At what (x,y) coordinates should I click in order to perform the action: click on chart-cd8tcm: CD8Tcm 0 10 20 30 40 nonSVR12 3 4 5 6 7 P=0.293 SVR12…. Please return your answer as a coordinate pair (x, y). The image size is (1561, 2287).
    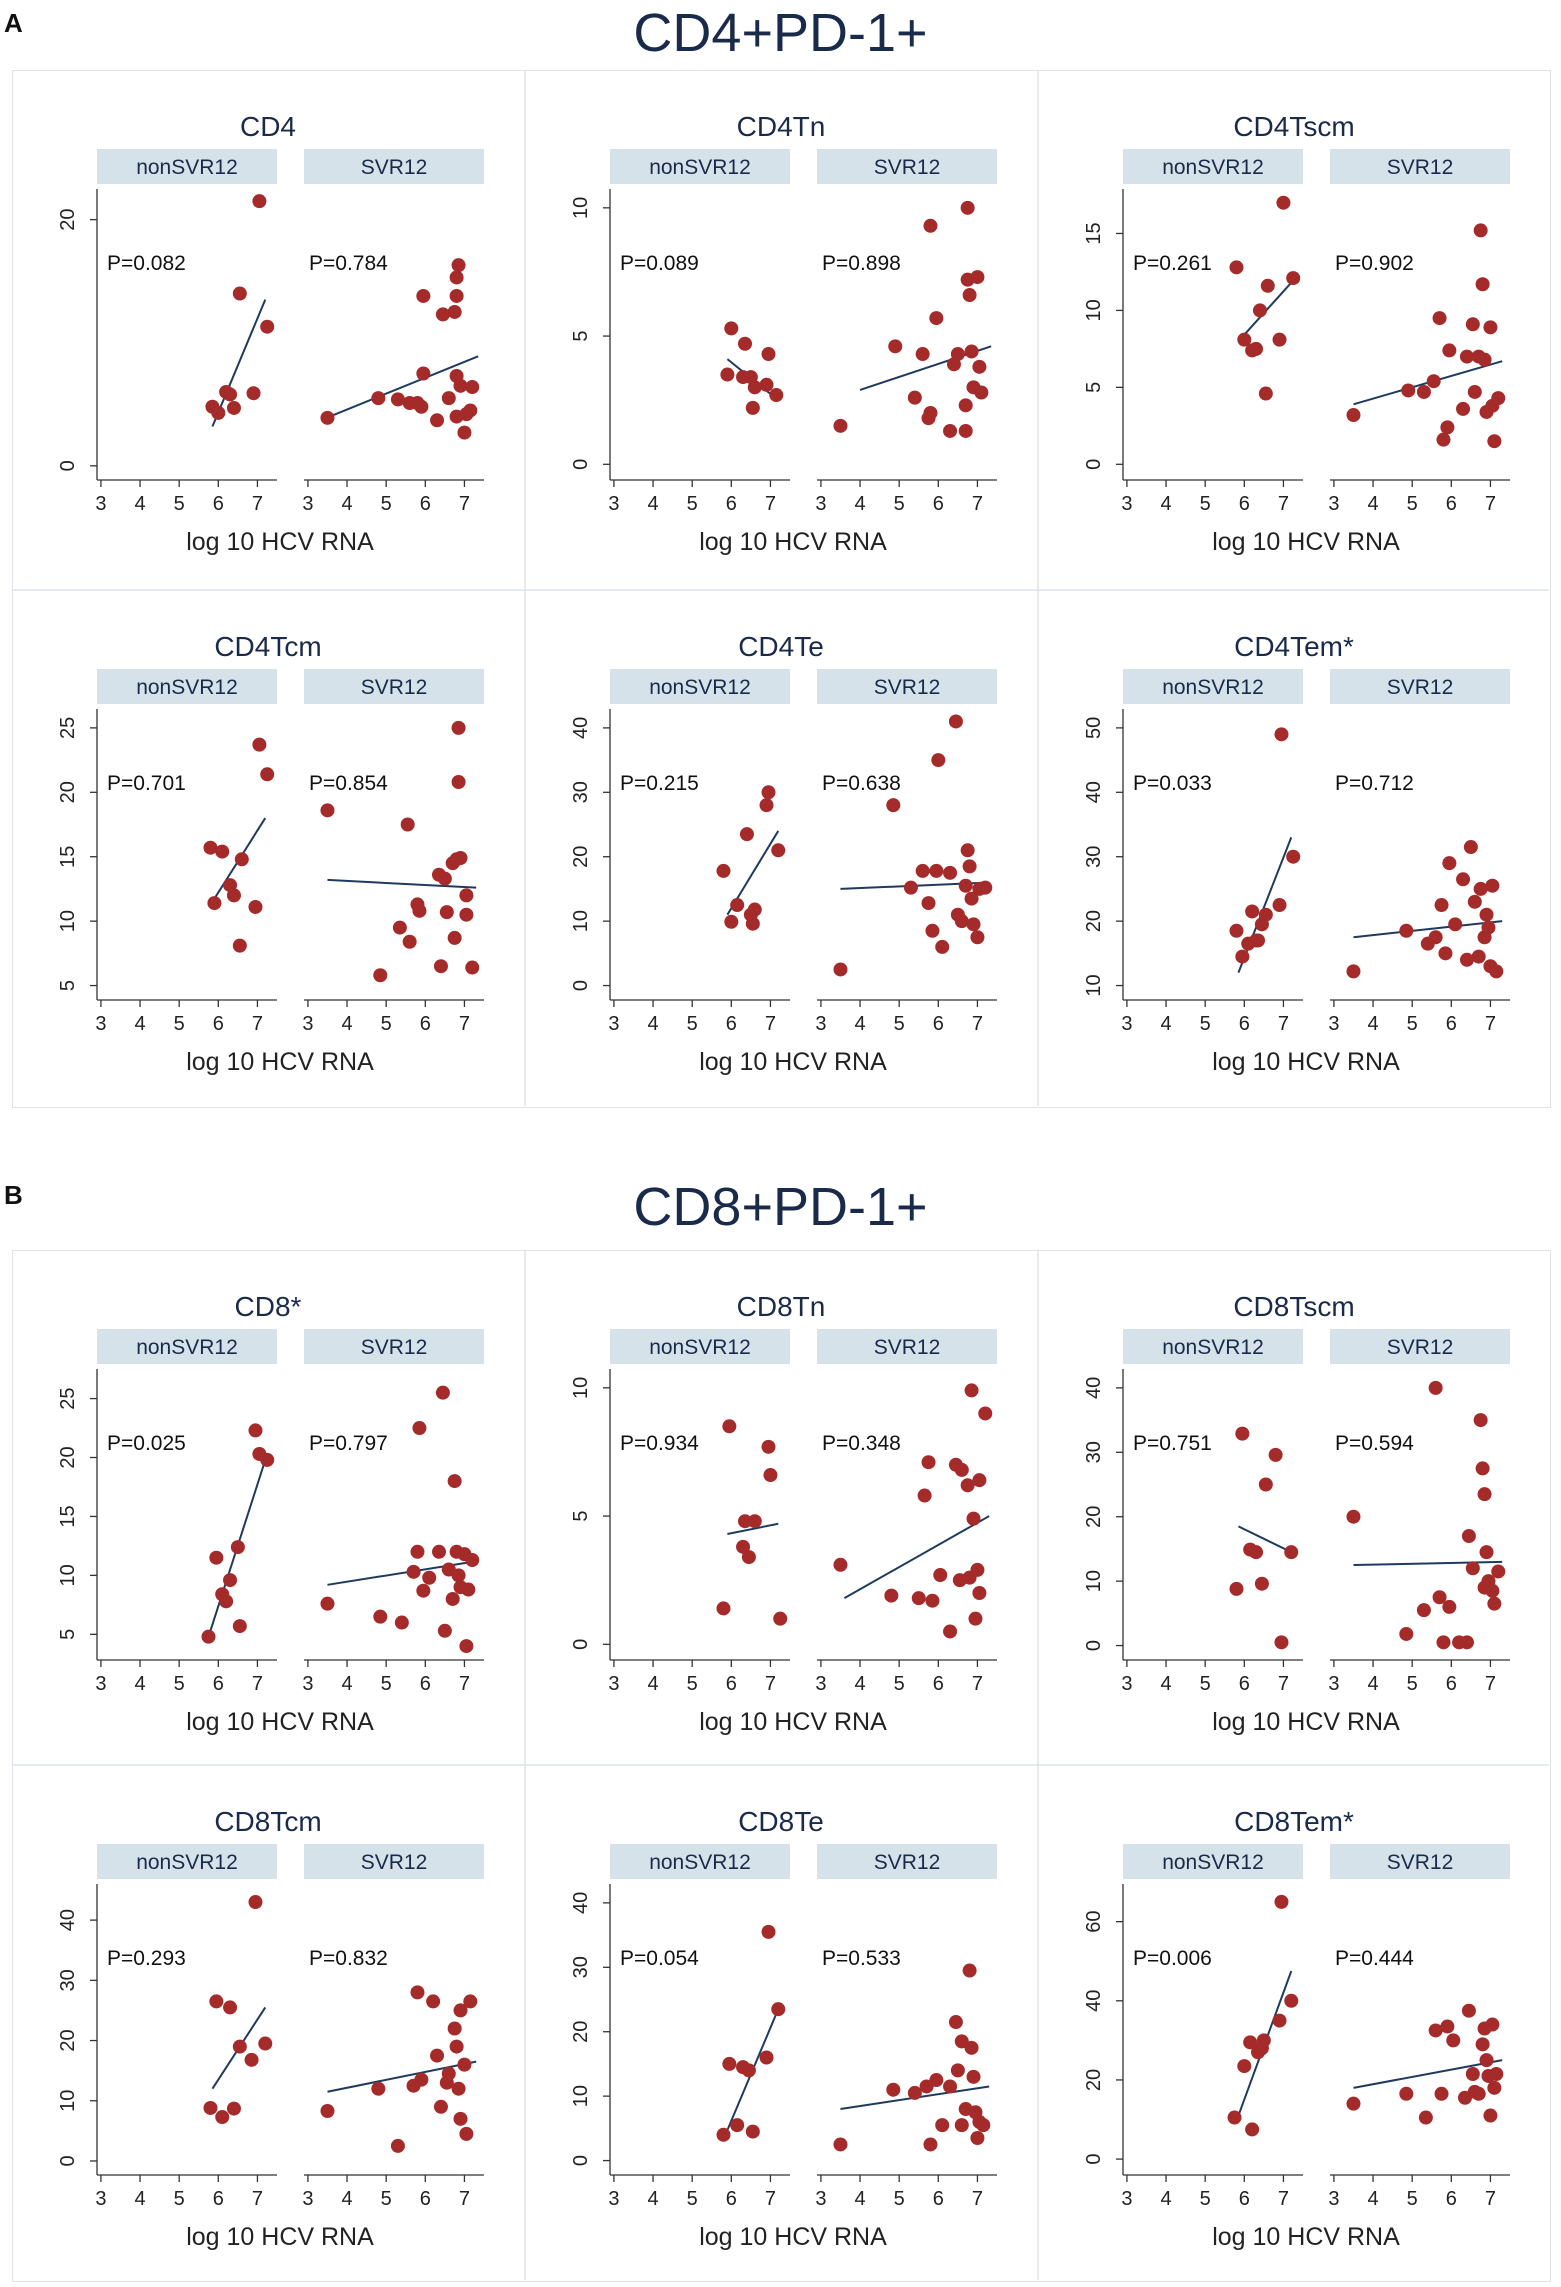
    Looking at the image, I should click on (270, 2028).